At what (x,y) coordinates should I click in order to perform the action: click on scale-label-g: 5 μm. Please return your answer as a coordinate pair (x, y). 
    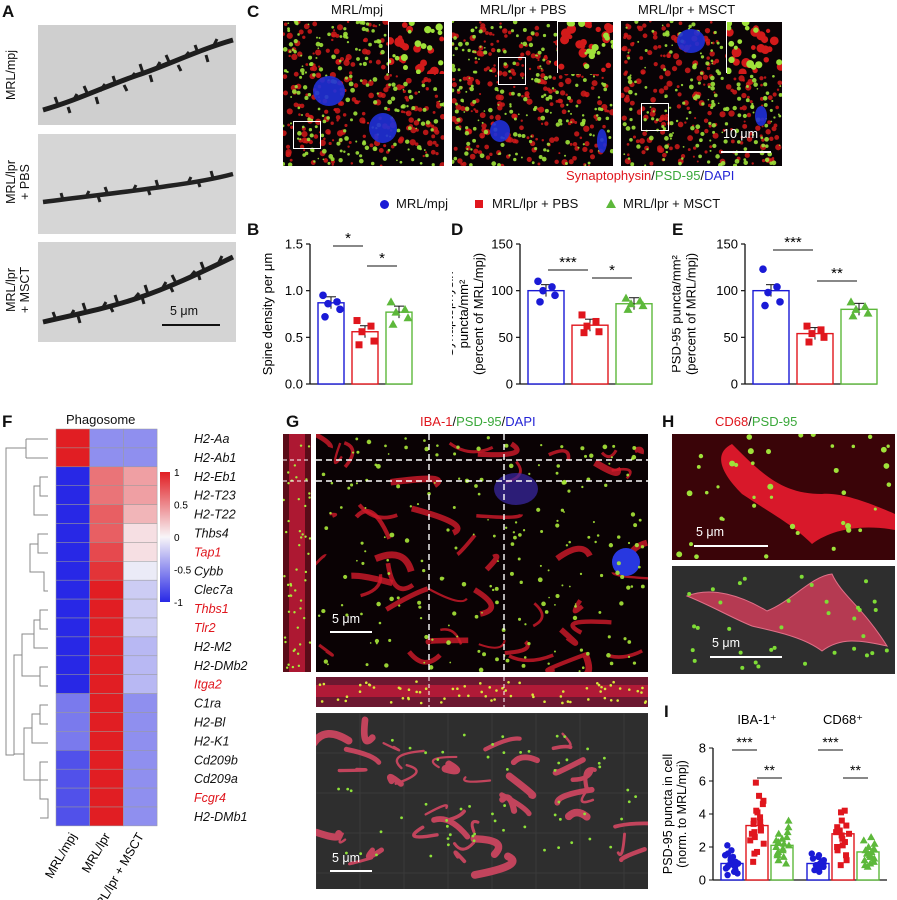
    Looking at the image, I should click on (346, 619).